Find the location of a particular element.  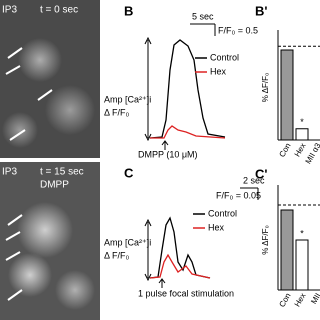

stimulus: 1 pulse focal stimulation is located at coordinates (186, 293).